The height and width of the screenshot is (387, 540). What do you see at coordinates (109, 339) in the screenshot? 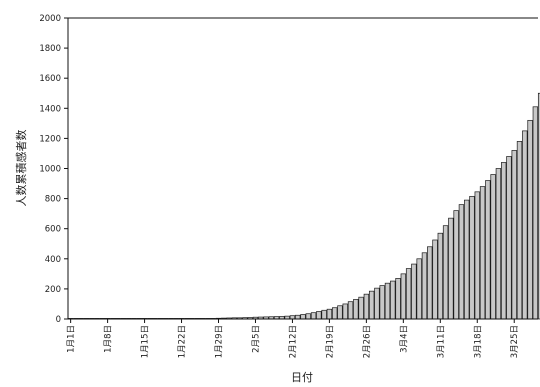
I see `x-tick-label: 1月8日` at bounding box center [109, 339].